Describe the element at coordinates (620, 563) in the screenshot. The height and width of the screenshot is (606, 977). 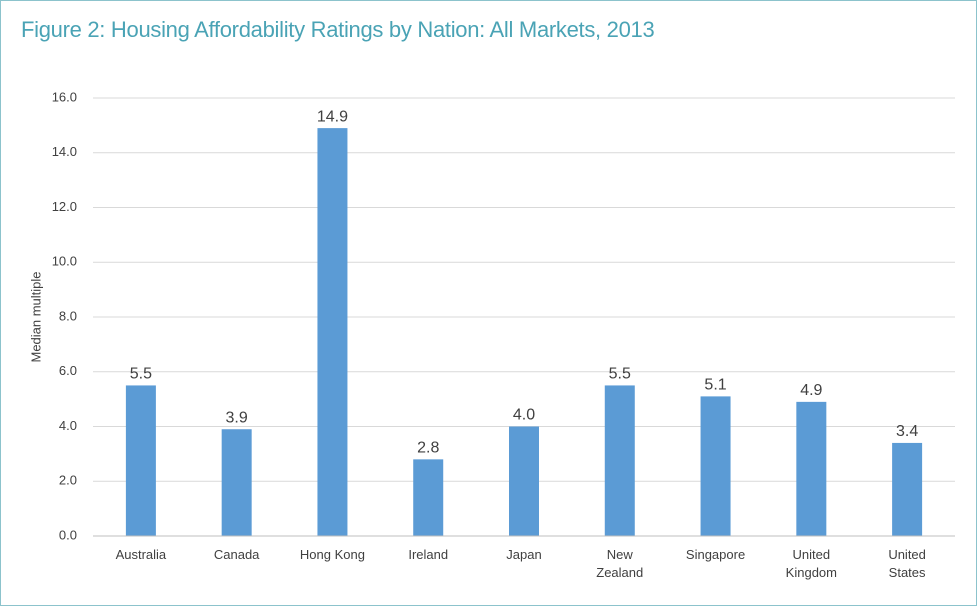
I see `x-tick-label: New Zealand` at that location.